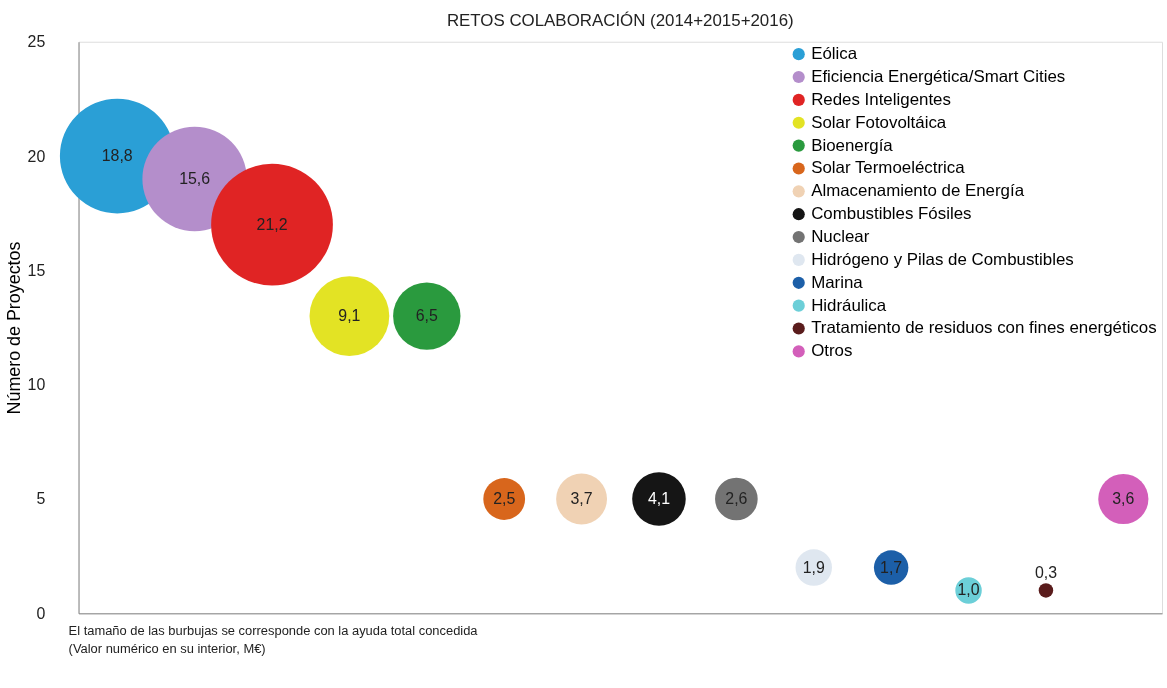 Image resolution: width=1167 pixels, height=688 pixels. Describe the element at coordinates (1046, 572) in the screenshot. I see `data-label: 0,3` at that location.